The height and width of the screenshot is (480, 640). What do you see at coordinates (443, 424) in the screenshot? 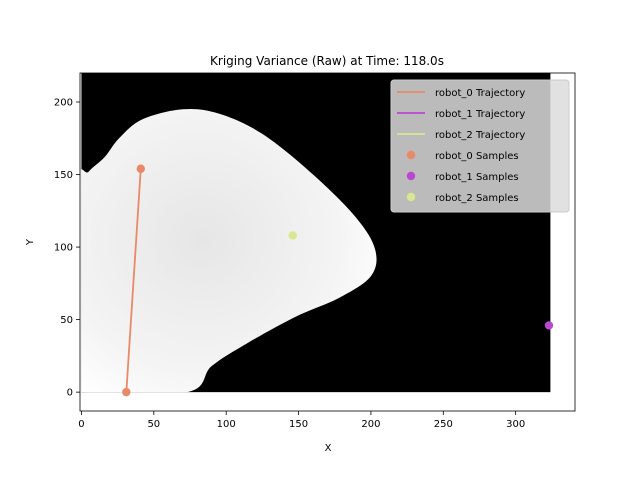
I see `x-tick-label: 250` at bounding box center [443, 424].